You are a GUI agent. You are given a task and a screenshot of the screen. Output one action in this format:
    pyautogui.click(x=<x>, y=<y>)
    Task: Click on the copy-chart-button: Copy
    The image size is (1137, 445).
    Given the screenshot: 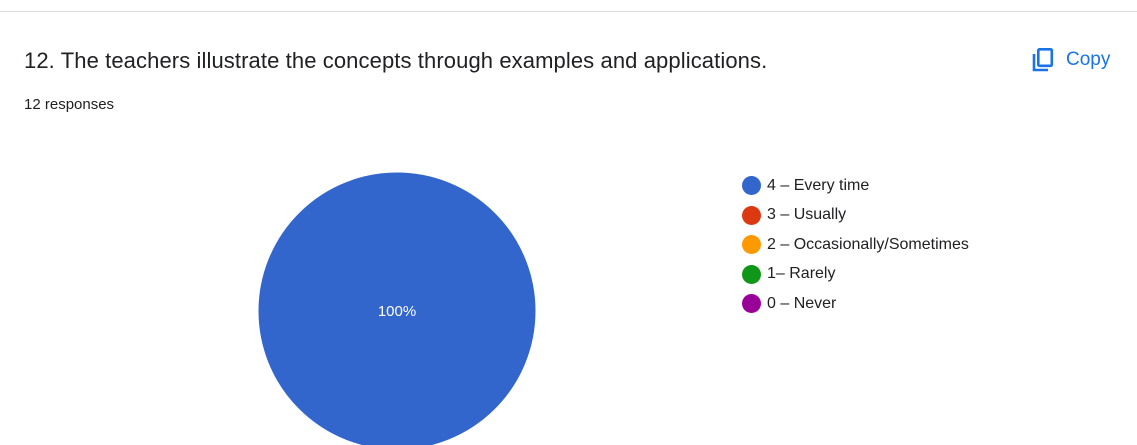 What is the action you would take?
    pyautogui.click(x=1071, y=60)
    